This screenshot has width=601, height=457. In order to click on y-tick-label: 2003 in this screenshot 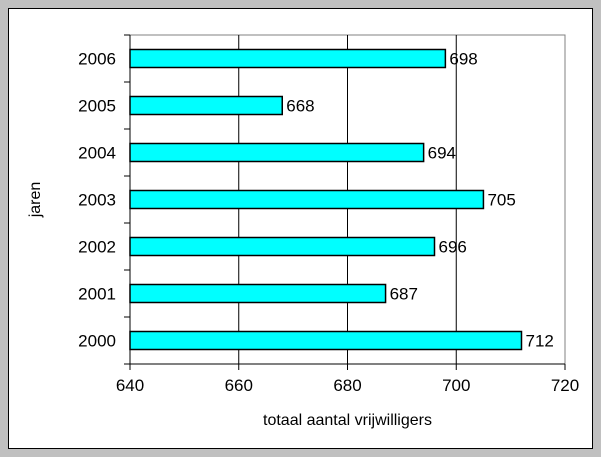, I will do `click(97, 200)`.